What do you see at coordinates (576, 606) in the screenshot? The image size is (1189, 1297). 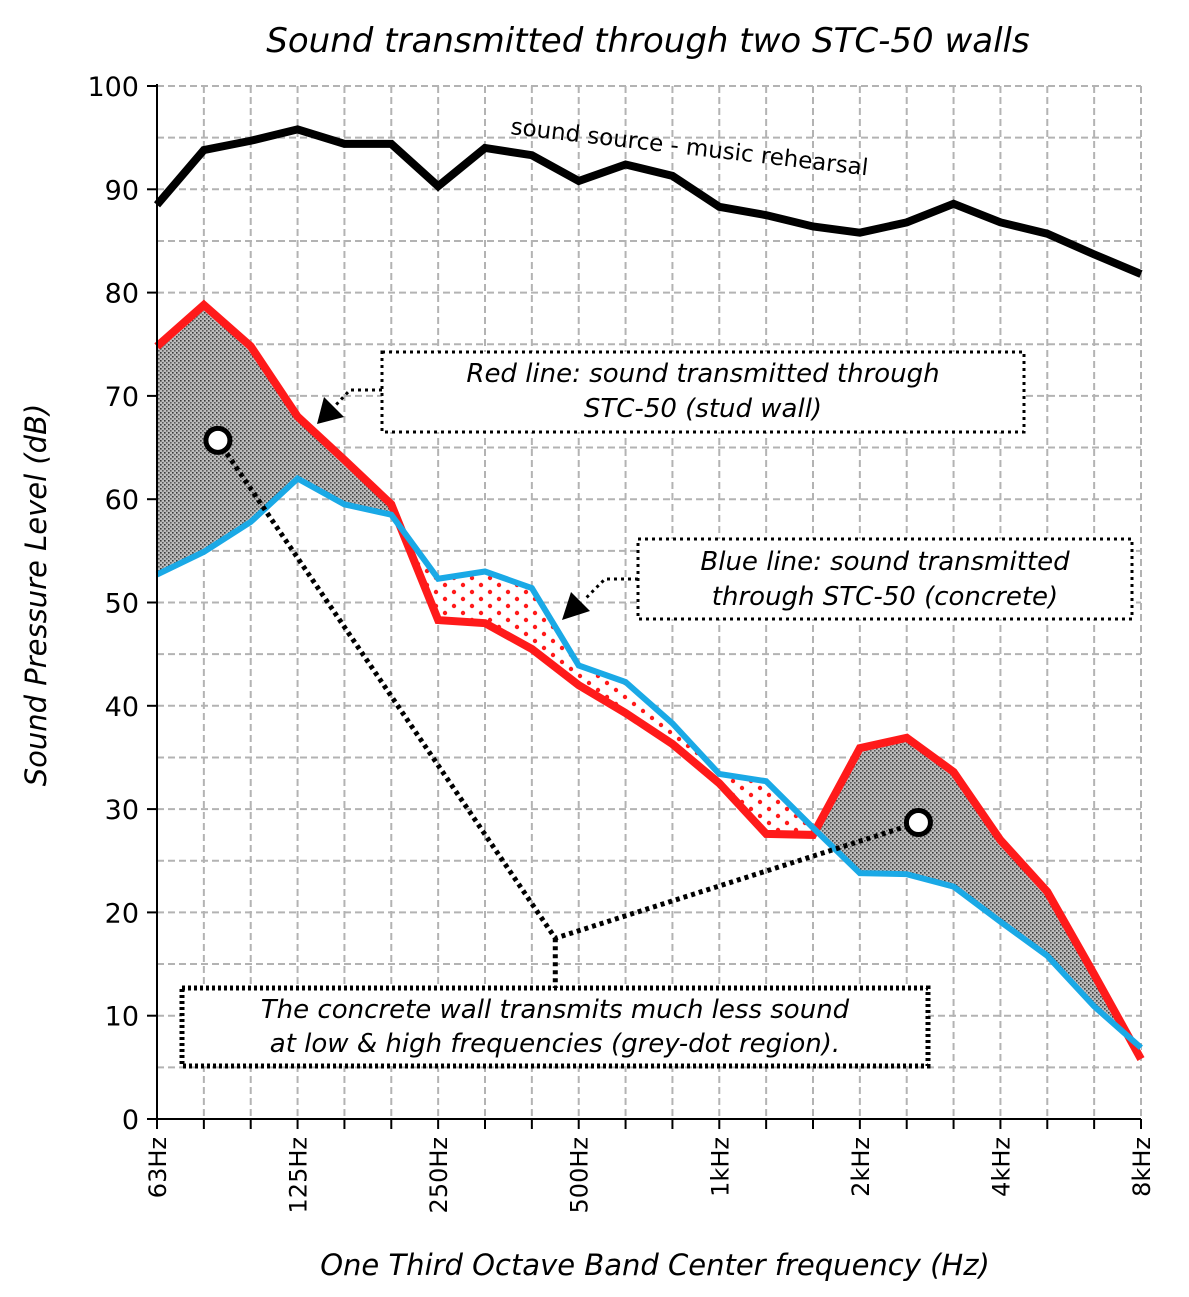 I see `blue-note-arrowhead` at bounding box center [576, 606].